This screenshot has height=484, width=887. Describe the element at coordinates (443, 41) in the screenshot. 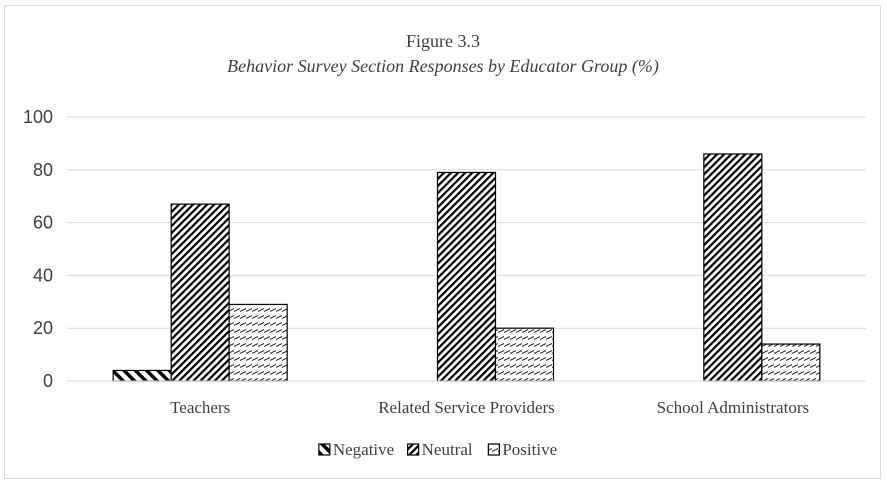

I see `chart-title: Figure 3.3` at that location.